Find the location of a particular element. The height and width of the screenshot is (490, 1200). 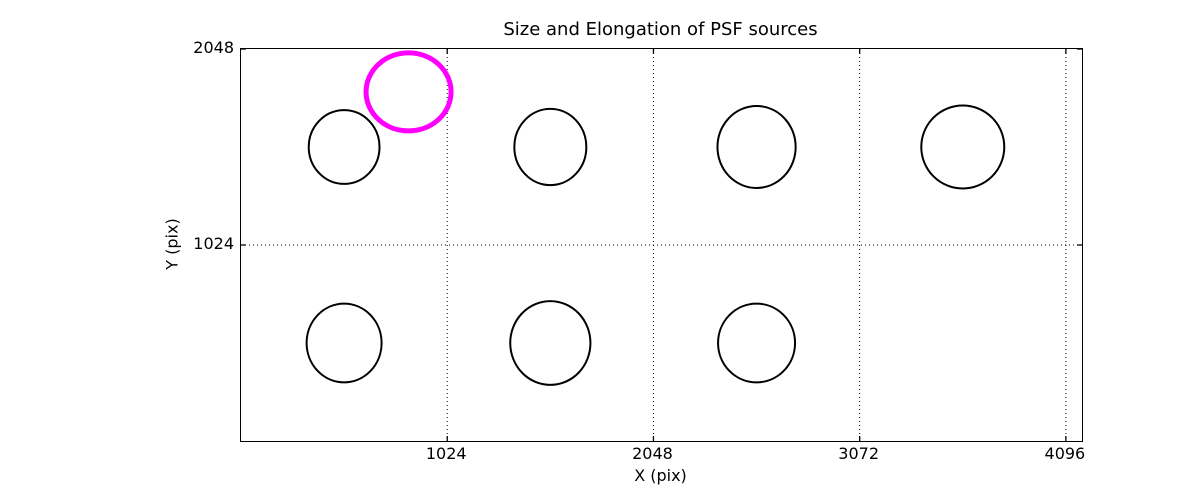

x-tick-label: 2048 is located at coordinates (652, 453).